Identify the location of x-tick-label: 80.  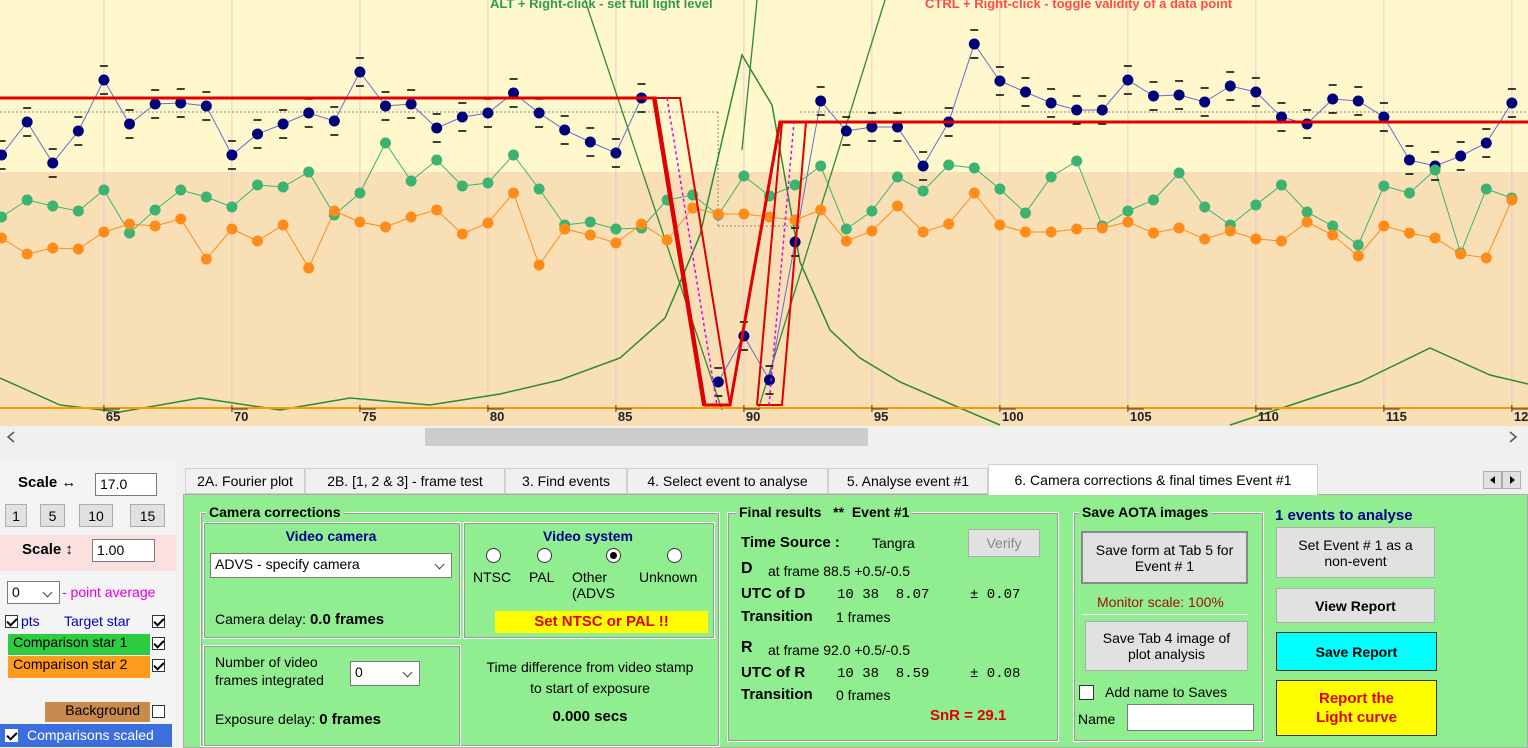
(497, 416).